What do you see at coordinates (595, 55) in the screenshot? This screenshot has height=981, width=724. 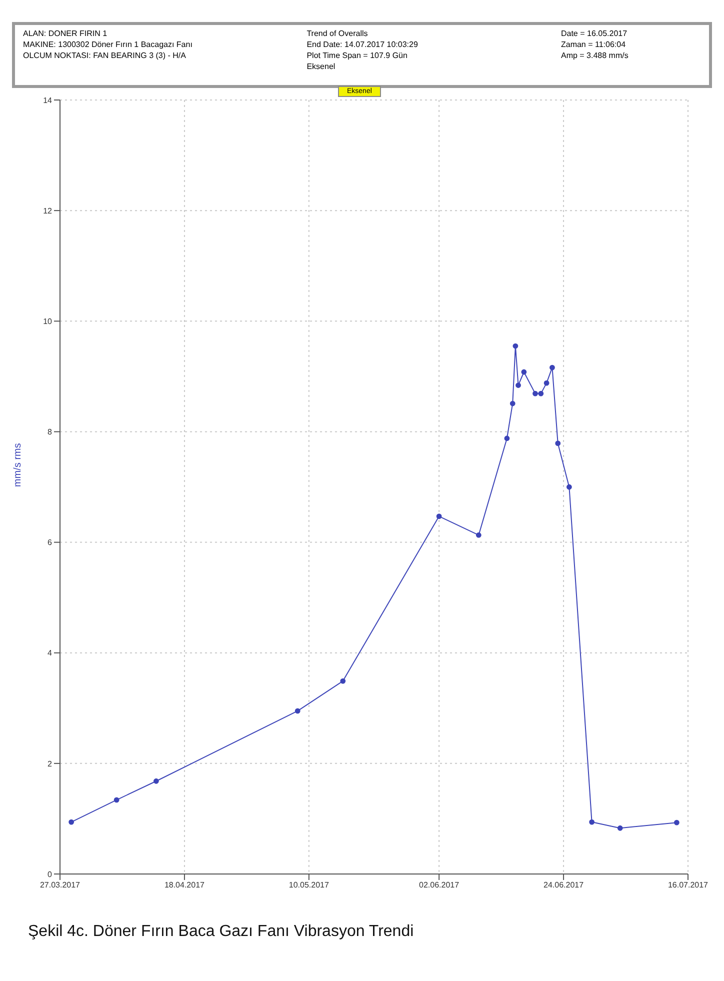 I see `text: Amp = 3.488 mm/s` at bounding box center [595, 55].